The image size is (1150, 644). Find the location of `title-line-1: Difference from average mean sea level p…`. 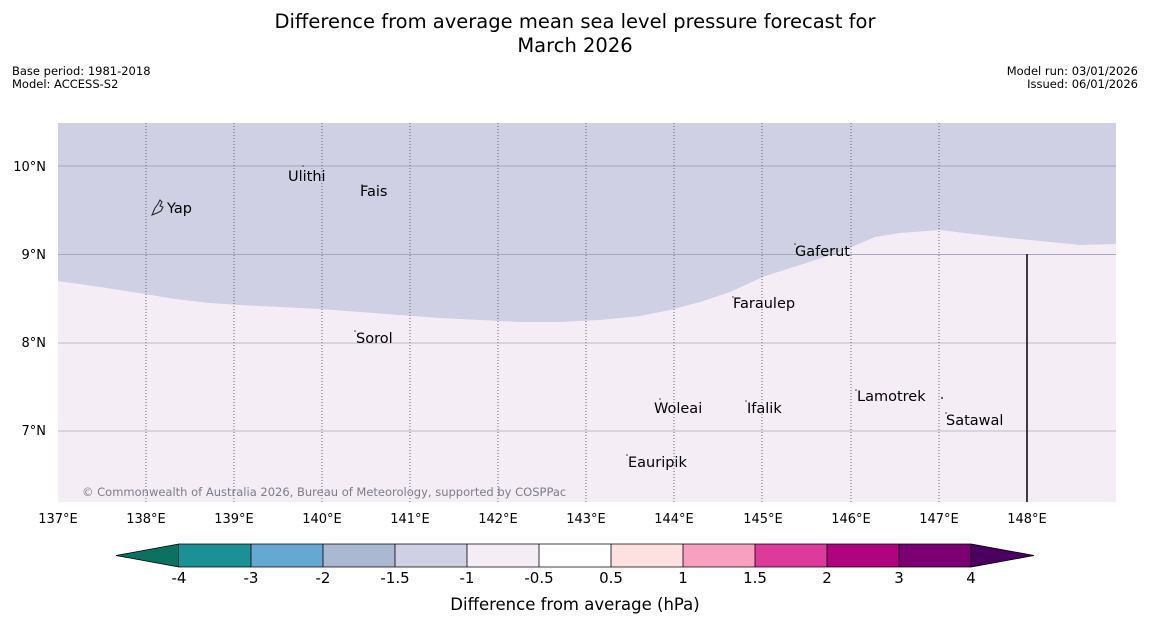

title-line-1: Difference from average mean sea level p… is located at coordinates (575, 21).